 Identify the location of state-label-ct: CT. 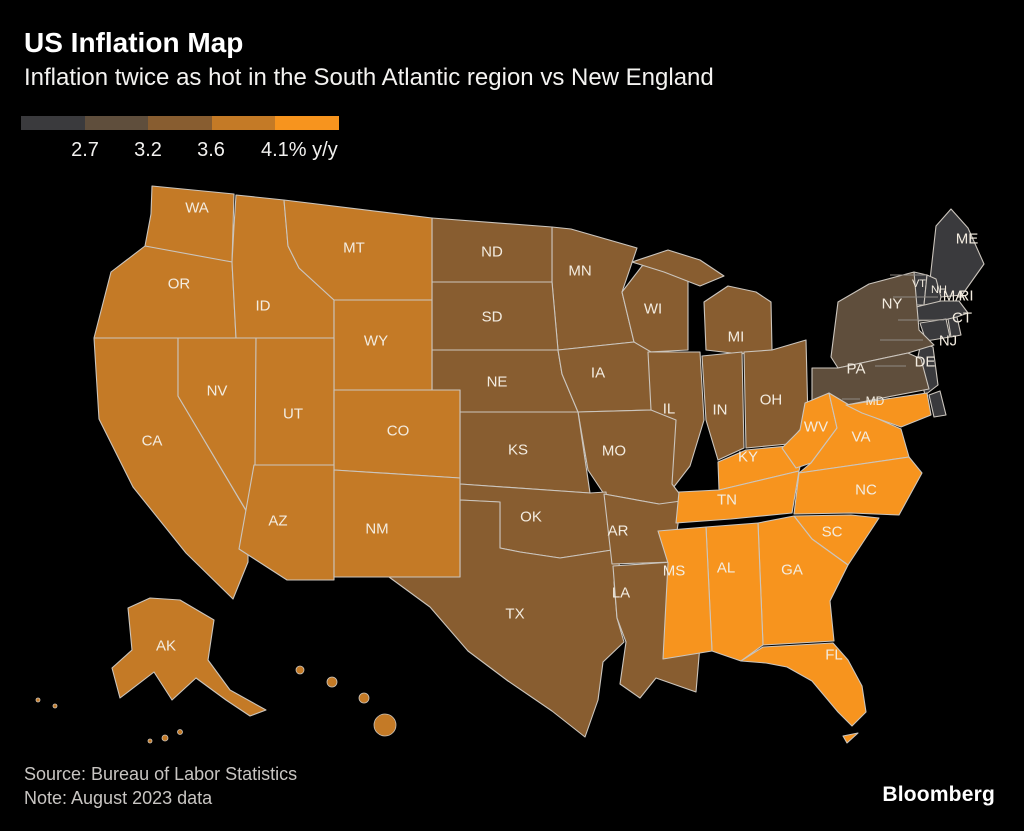
(962, 318).